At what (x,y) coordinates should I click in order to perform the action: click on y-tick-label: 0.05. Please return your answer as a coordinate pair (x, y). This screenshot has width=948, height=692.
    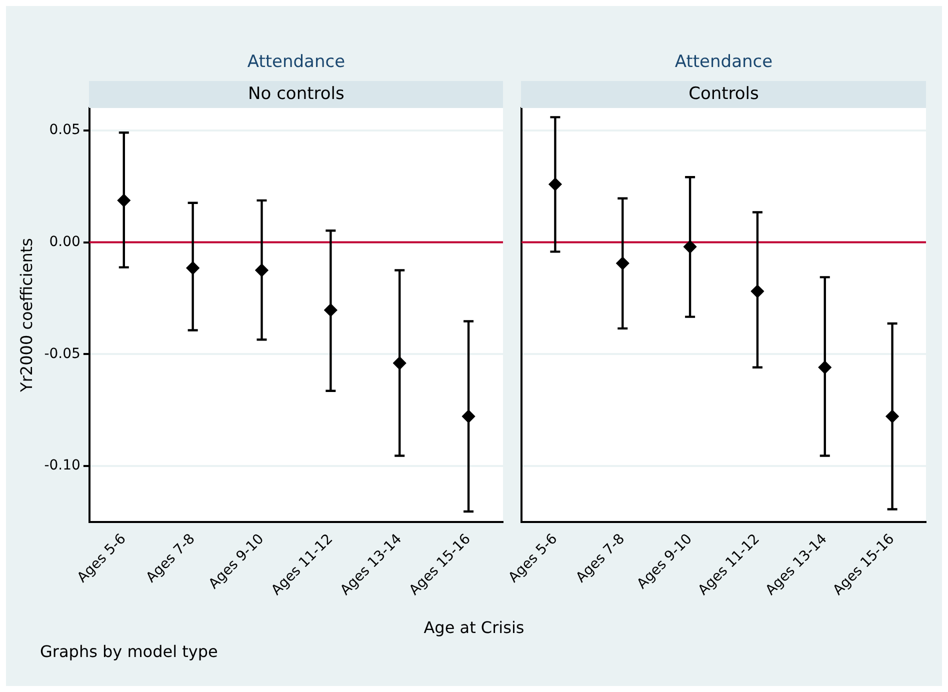
    Looking at the image, I should click on (64, 130).